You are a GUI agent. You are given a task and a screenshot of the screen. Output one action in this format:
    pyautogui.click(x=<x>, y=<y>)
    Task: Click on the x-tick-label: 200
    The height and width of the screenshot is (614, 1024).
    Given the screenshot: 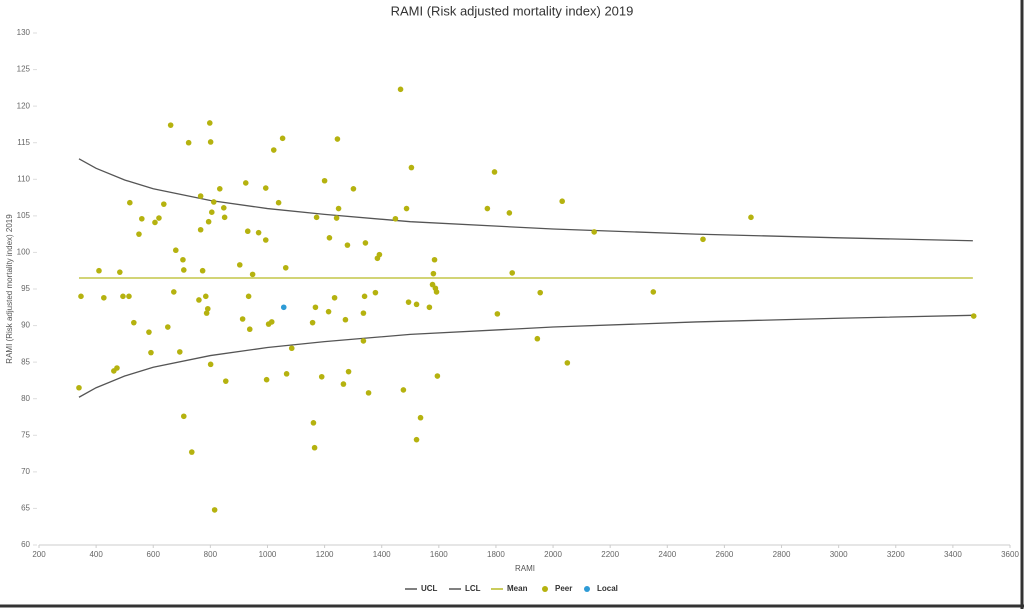 What is the action you would take?
    pyautogui.click(x=39, y=554)
    